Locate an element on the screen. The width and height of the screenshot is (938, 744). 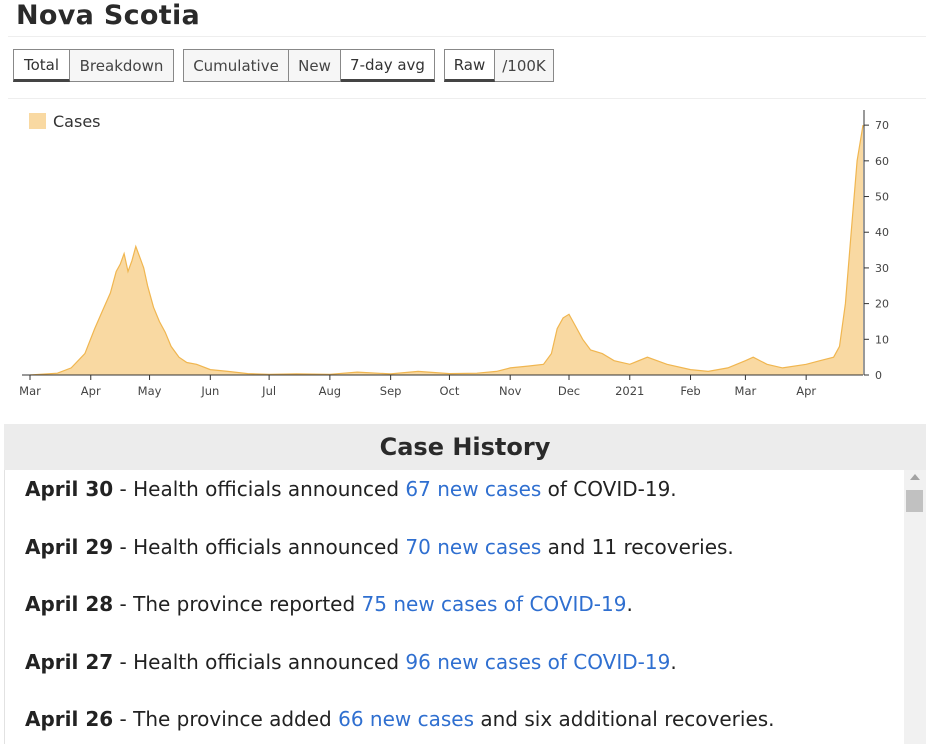
y-tick-label: 50 is located at coordinates (882, 197).